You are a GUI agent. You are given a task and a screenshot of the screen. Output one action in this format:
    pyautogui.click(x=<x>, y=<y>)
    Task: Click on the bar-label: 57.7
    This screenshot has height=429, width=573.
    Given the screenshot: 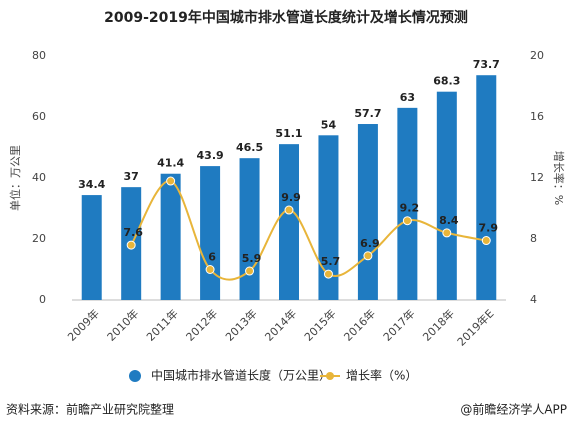 What is the action you would take?
    pyautogui.click(x=367, y=113)
    